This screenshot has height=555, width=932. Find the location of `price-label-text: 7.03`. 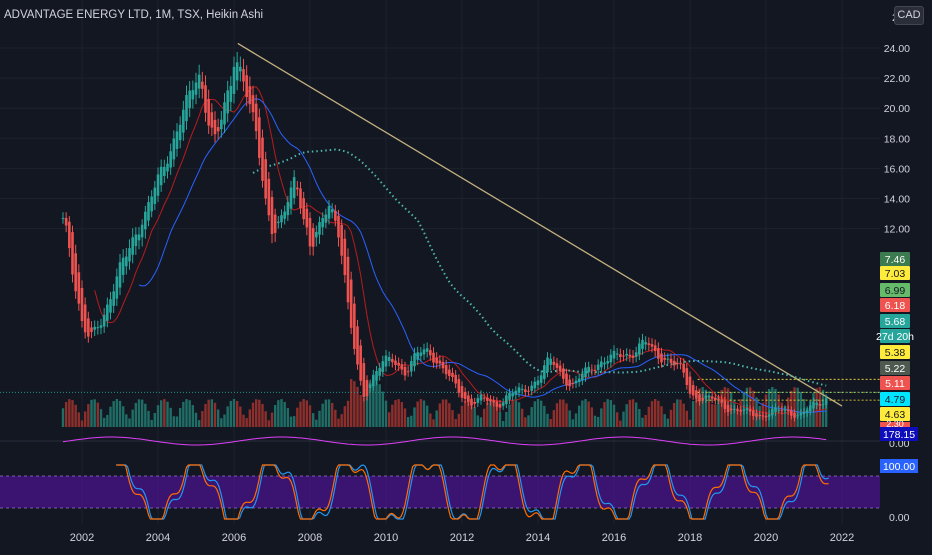

price-label-text: 7.03 is located at coordinates (895, 274).